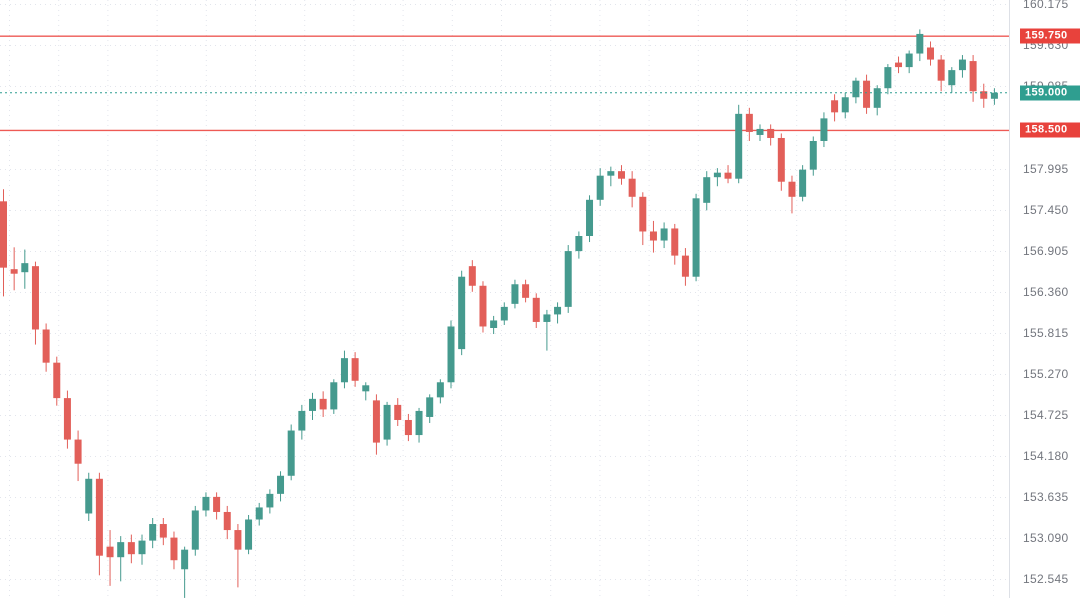 This screenshot has height=598, width=1080. Describe the element at coordinates (1046, 456) in the screenshot. I see `price-tick-label: 154.180` at that location.